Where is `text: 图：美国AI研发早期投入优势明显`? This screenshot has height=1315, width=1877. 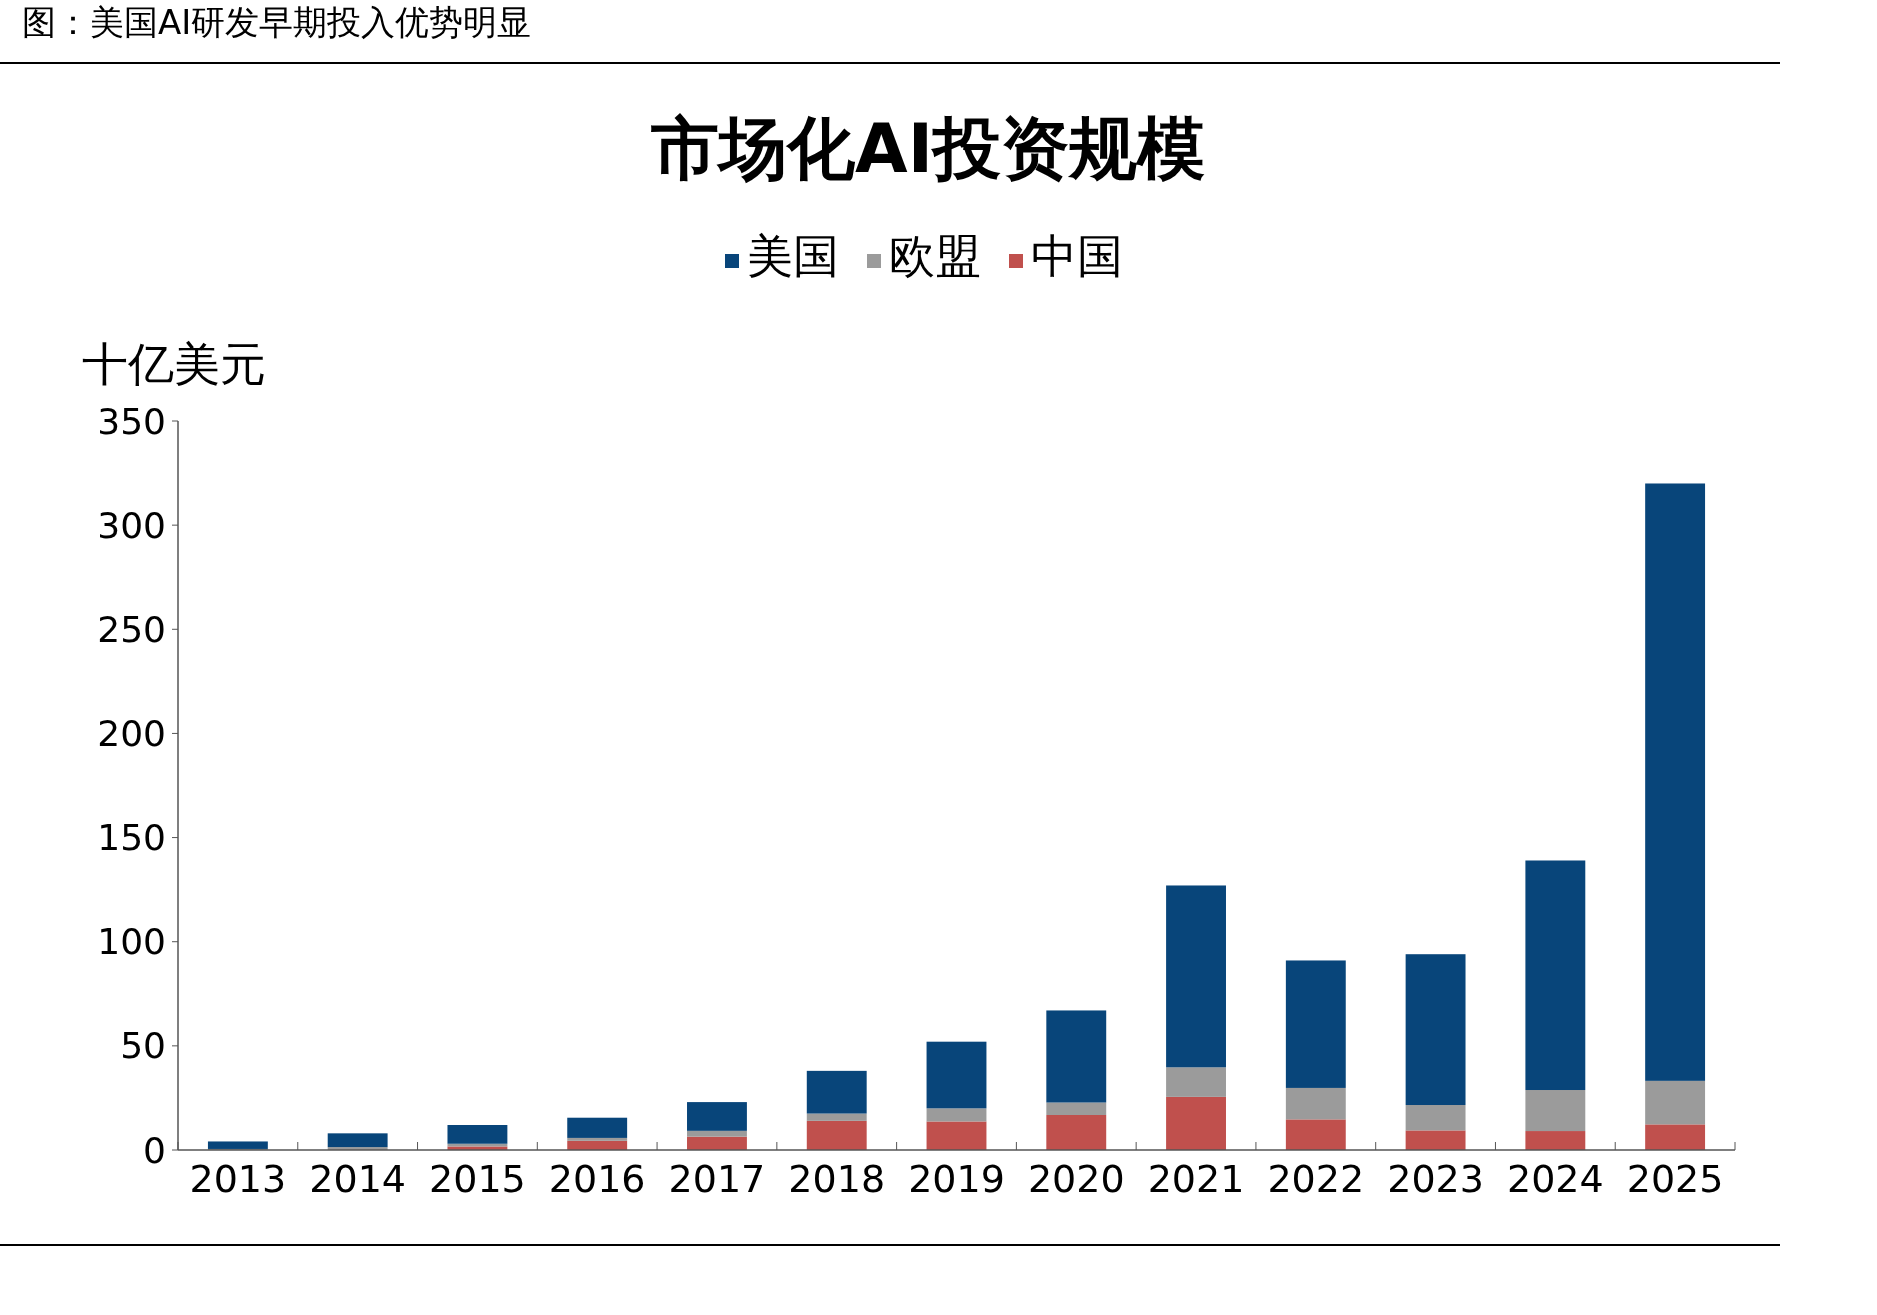
text: 图：美国AI研发早期投入优势明显 is located at coordinates (277, 22).